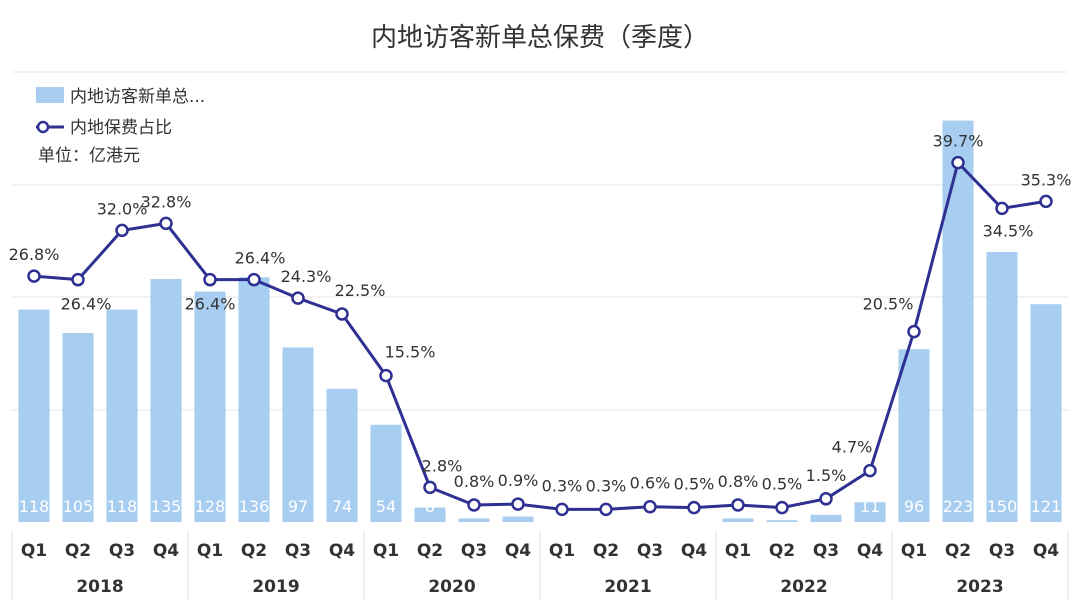 This screenshot has height=607, width=1080. I want to click on line-value-label: 0.6%, so click(650, 483).